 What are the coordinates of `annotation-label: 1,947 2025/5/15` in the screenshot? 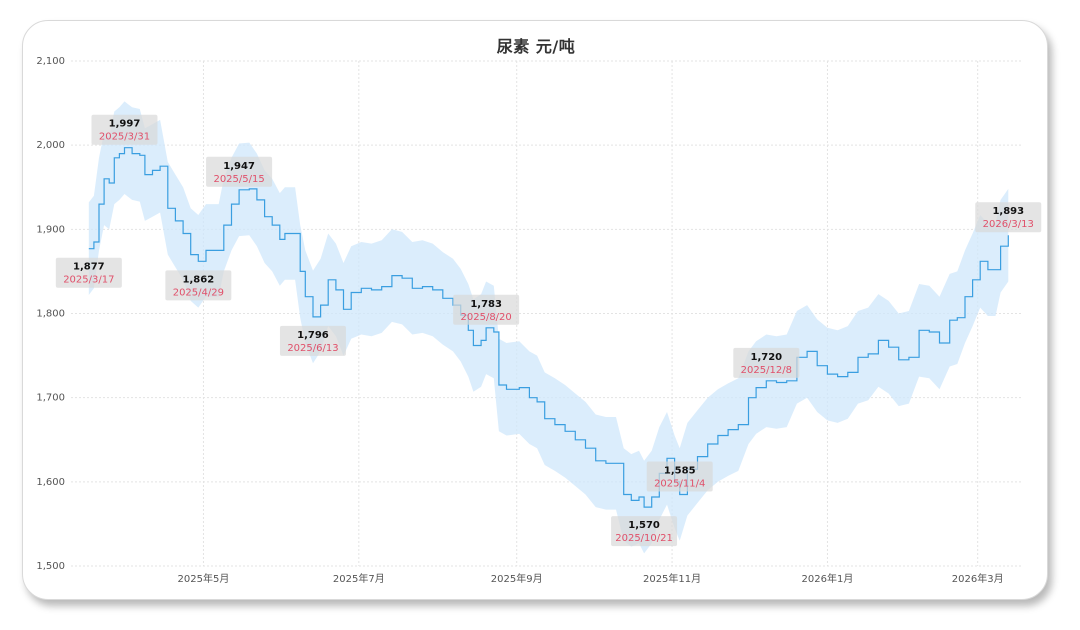 It's located at (239, 171).